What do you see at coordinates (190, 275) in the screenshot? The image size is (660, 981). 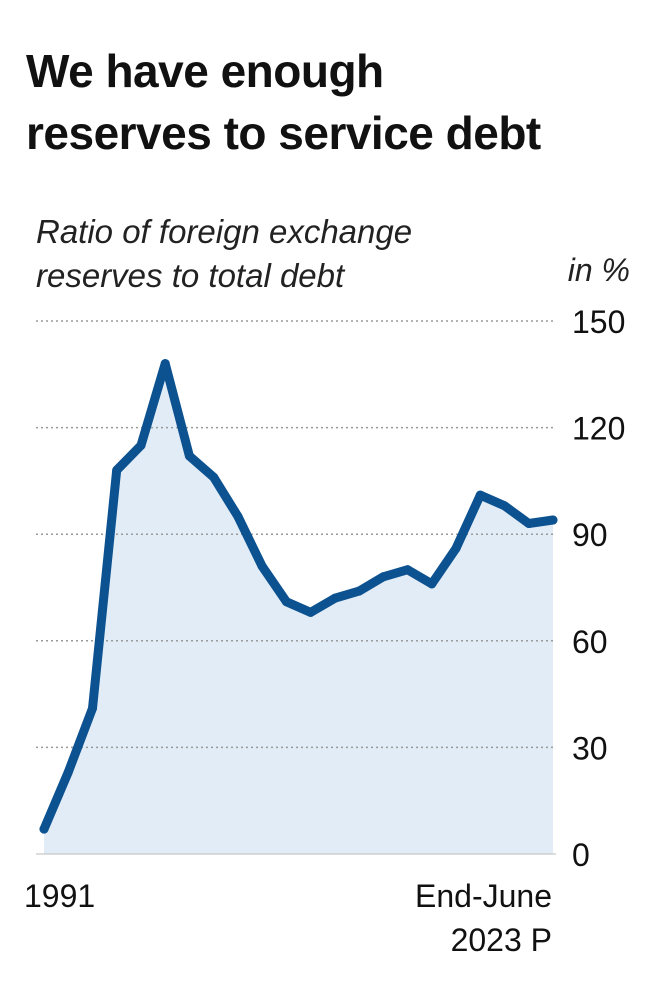 I see `chart-subtitle-line-2: reserves to total debt` at bounding box center [190, 275].